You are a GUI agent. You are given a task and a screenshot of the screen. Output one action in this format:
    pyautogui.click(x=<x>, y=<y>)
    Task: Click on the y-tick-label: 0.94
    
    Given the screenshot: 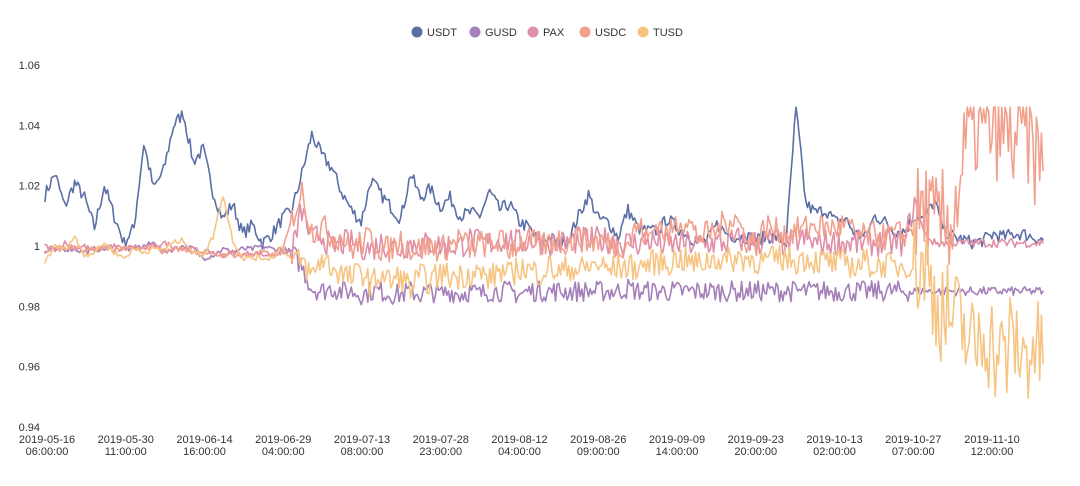 What is the action you would take?
    pyautogui.click(x=29, y=428)
    